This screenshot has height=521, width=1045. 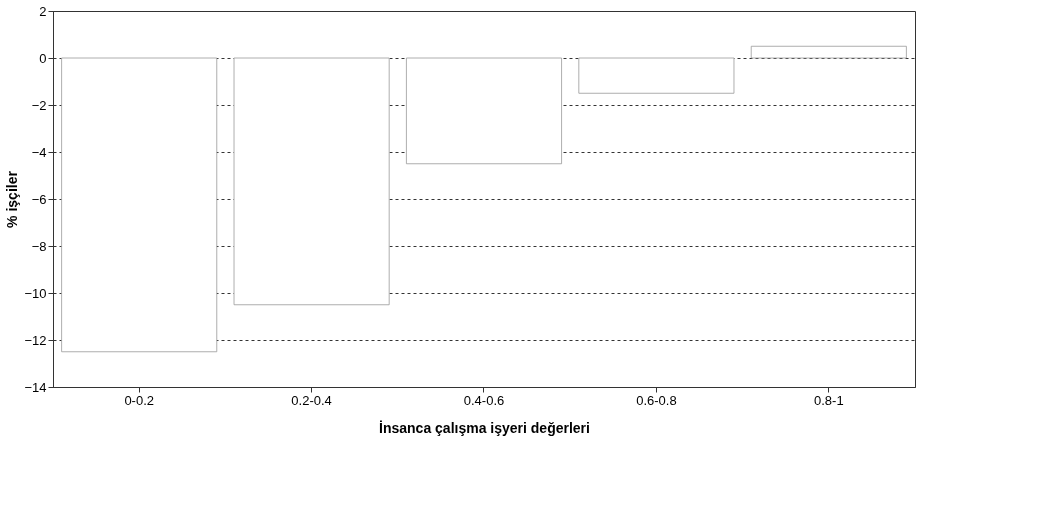 What do you see at coordinates (12, 199) in the screenshot?
I see `y-axis-title: % işçiler` at bounding box center [12, 199].